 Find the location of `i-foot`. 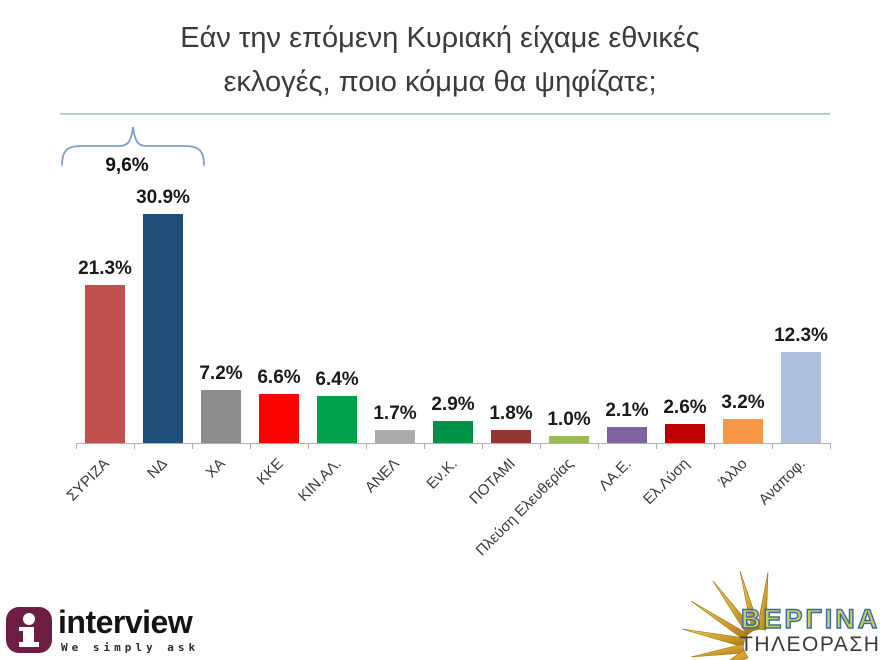

i-foot is located at coordinates (29, 644).